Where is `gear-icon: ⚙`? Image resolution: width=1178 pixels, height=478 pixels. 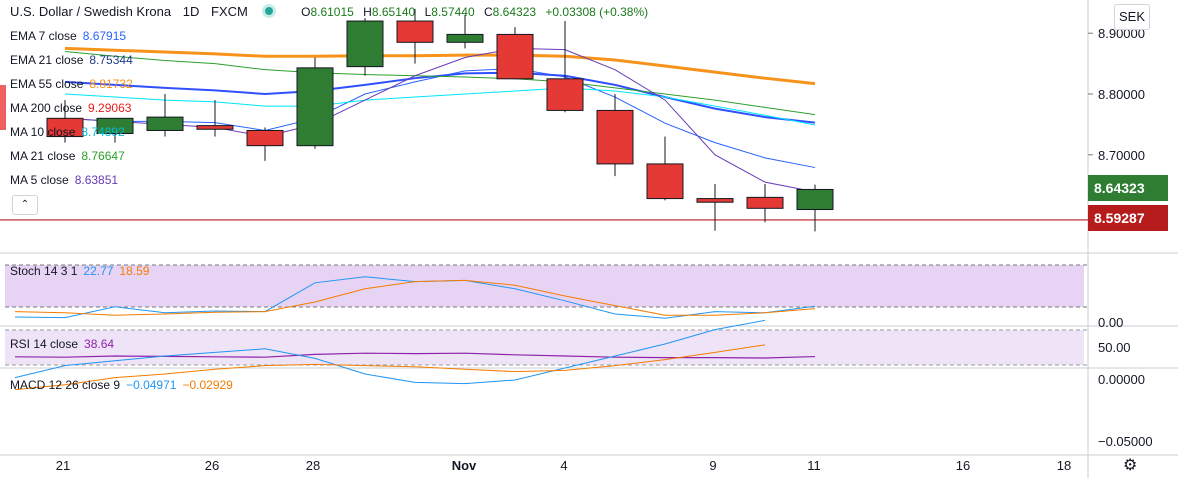 gear-icon: ⚙ is located at coordinates (1130, 465).